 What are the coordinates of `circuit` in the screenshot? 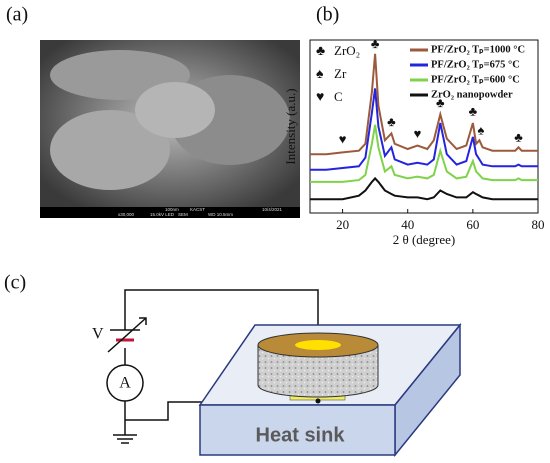 It's located at (212, 366).